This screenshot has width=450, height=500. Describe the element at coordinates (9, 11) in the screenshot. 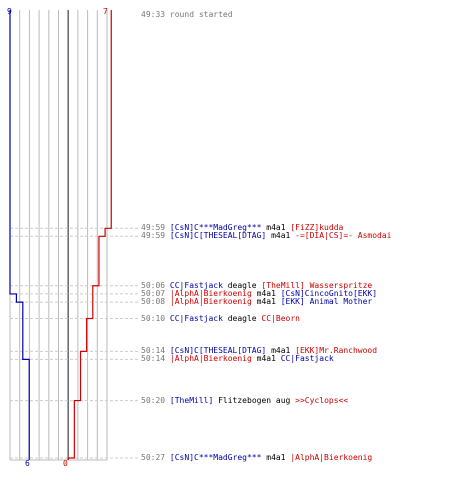

I see `blue-start-count: 9` at that location.